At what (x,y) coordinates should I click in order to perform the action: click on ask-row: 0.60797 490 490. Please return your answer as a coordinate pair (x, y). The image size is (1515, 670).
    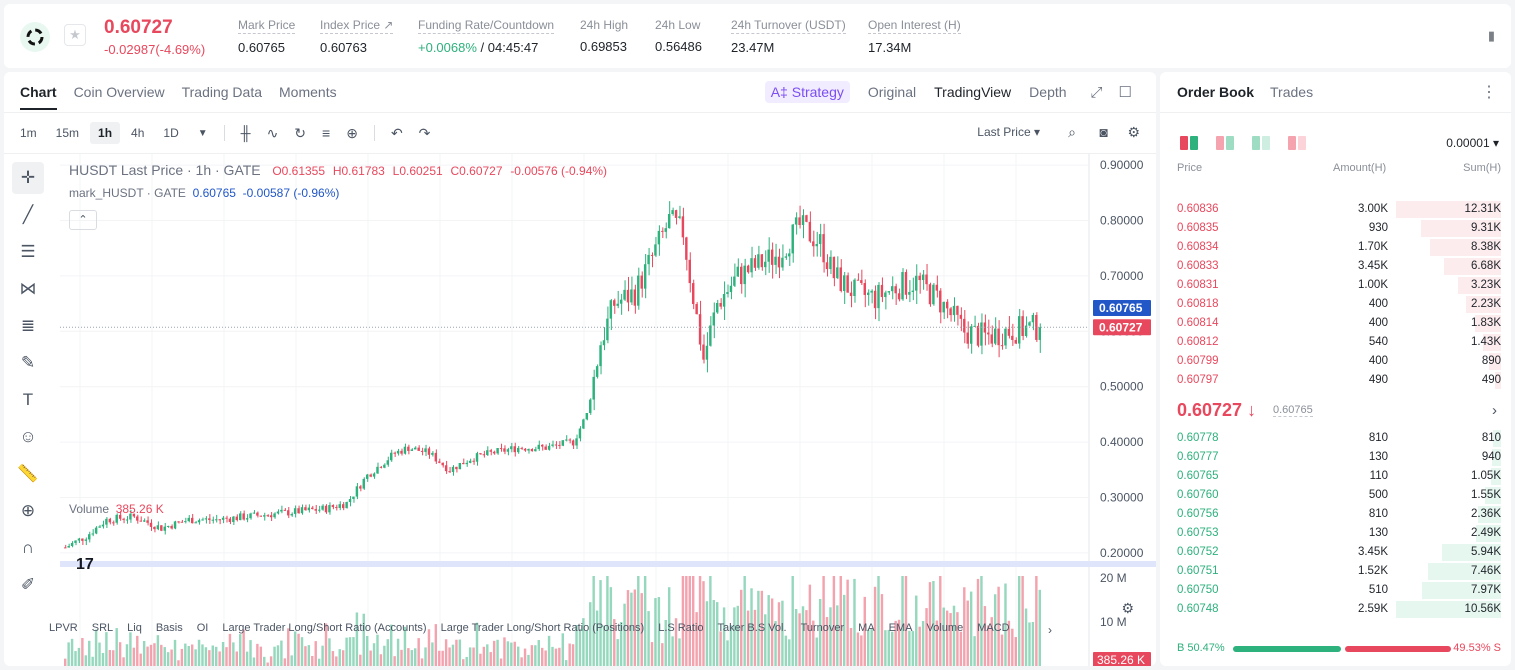
    Looking at the image, I should click on (1330, 380).